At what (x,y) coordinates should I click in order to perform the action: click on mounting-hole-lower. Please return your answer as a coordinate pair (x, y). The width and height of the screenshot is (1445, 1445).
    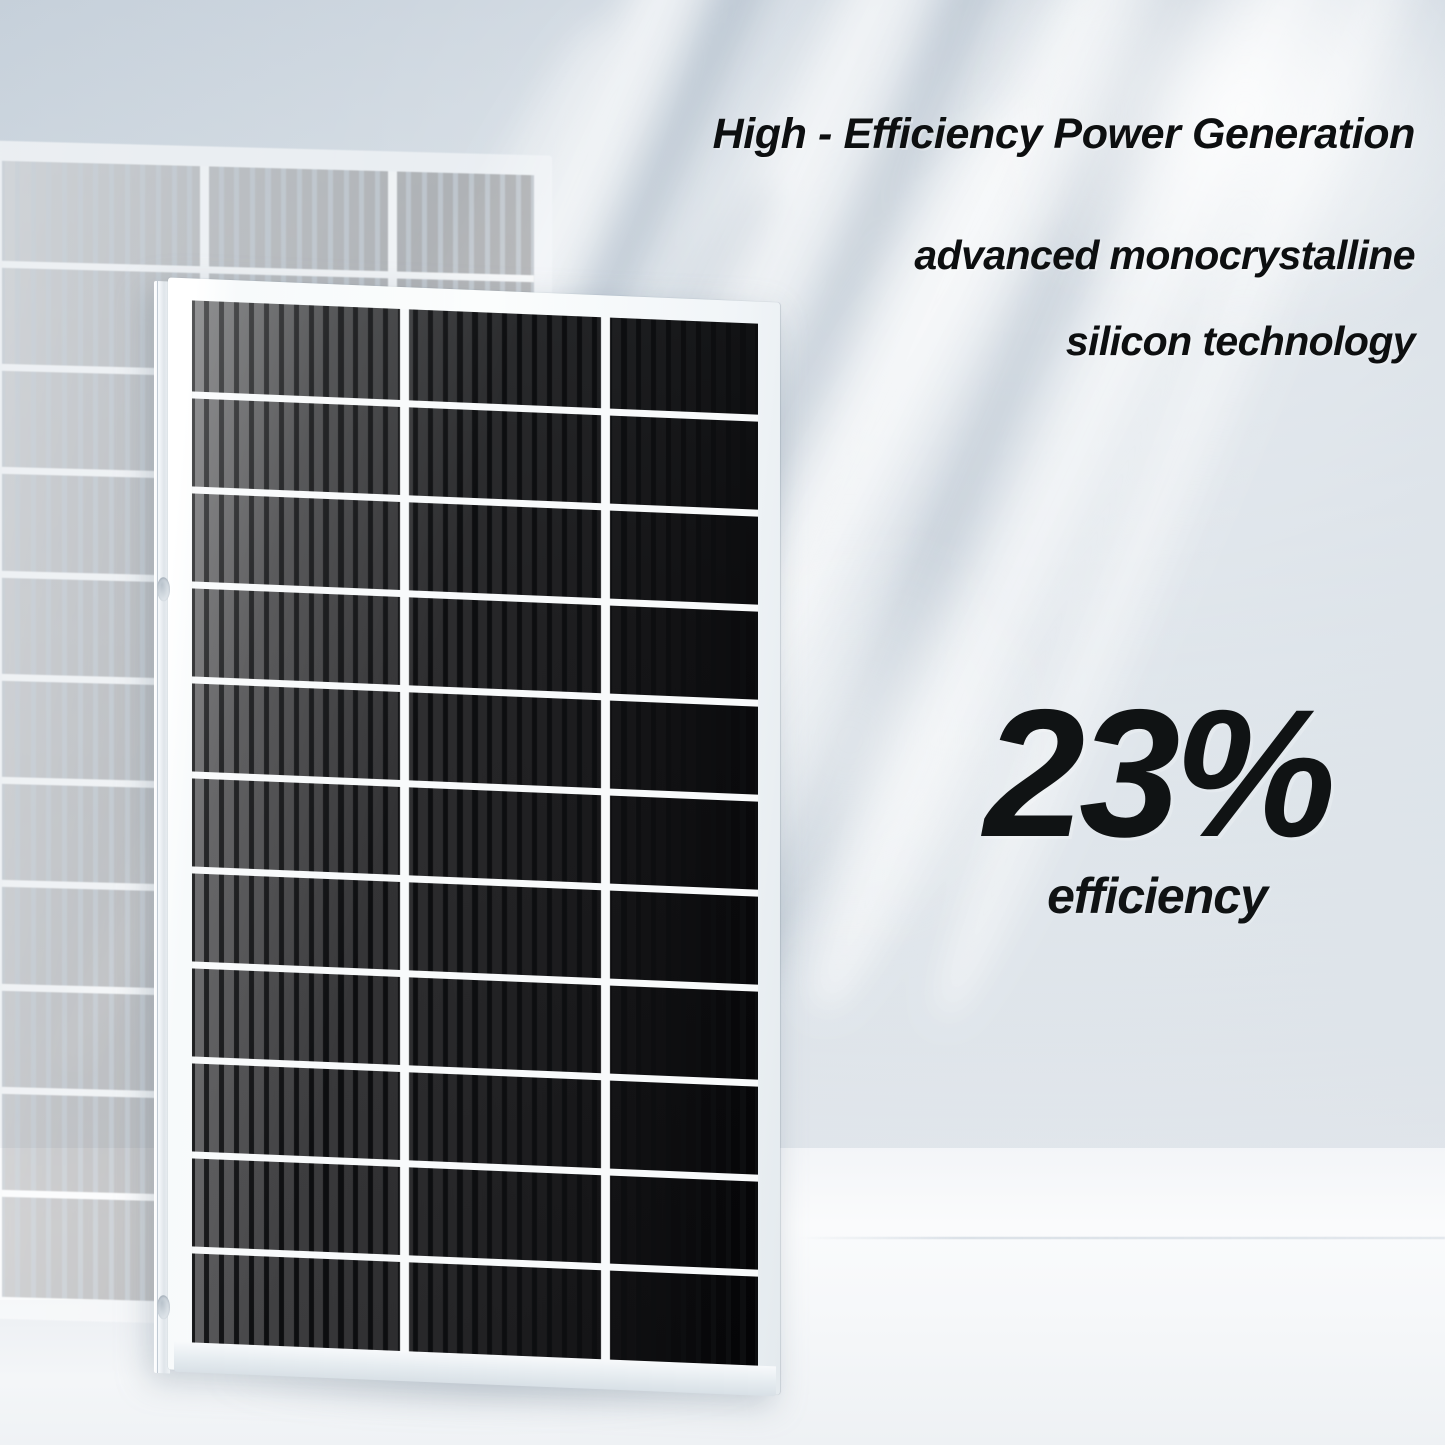
    Looking at the image, I should click on (163, 1307).